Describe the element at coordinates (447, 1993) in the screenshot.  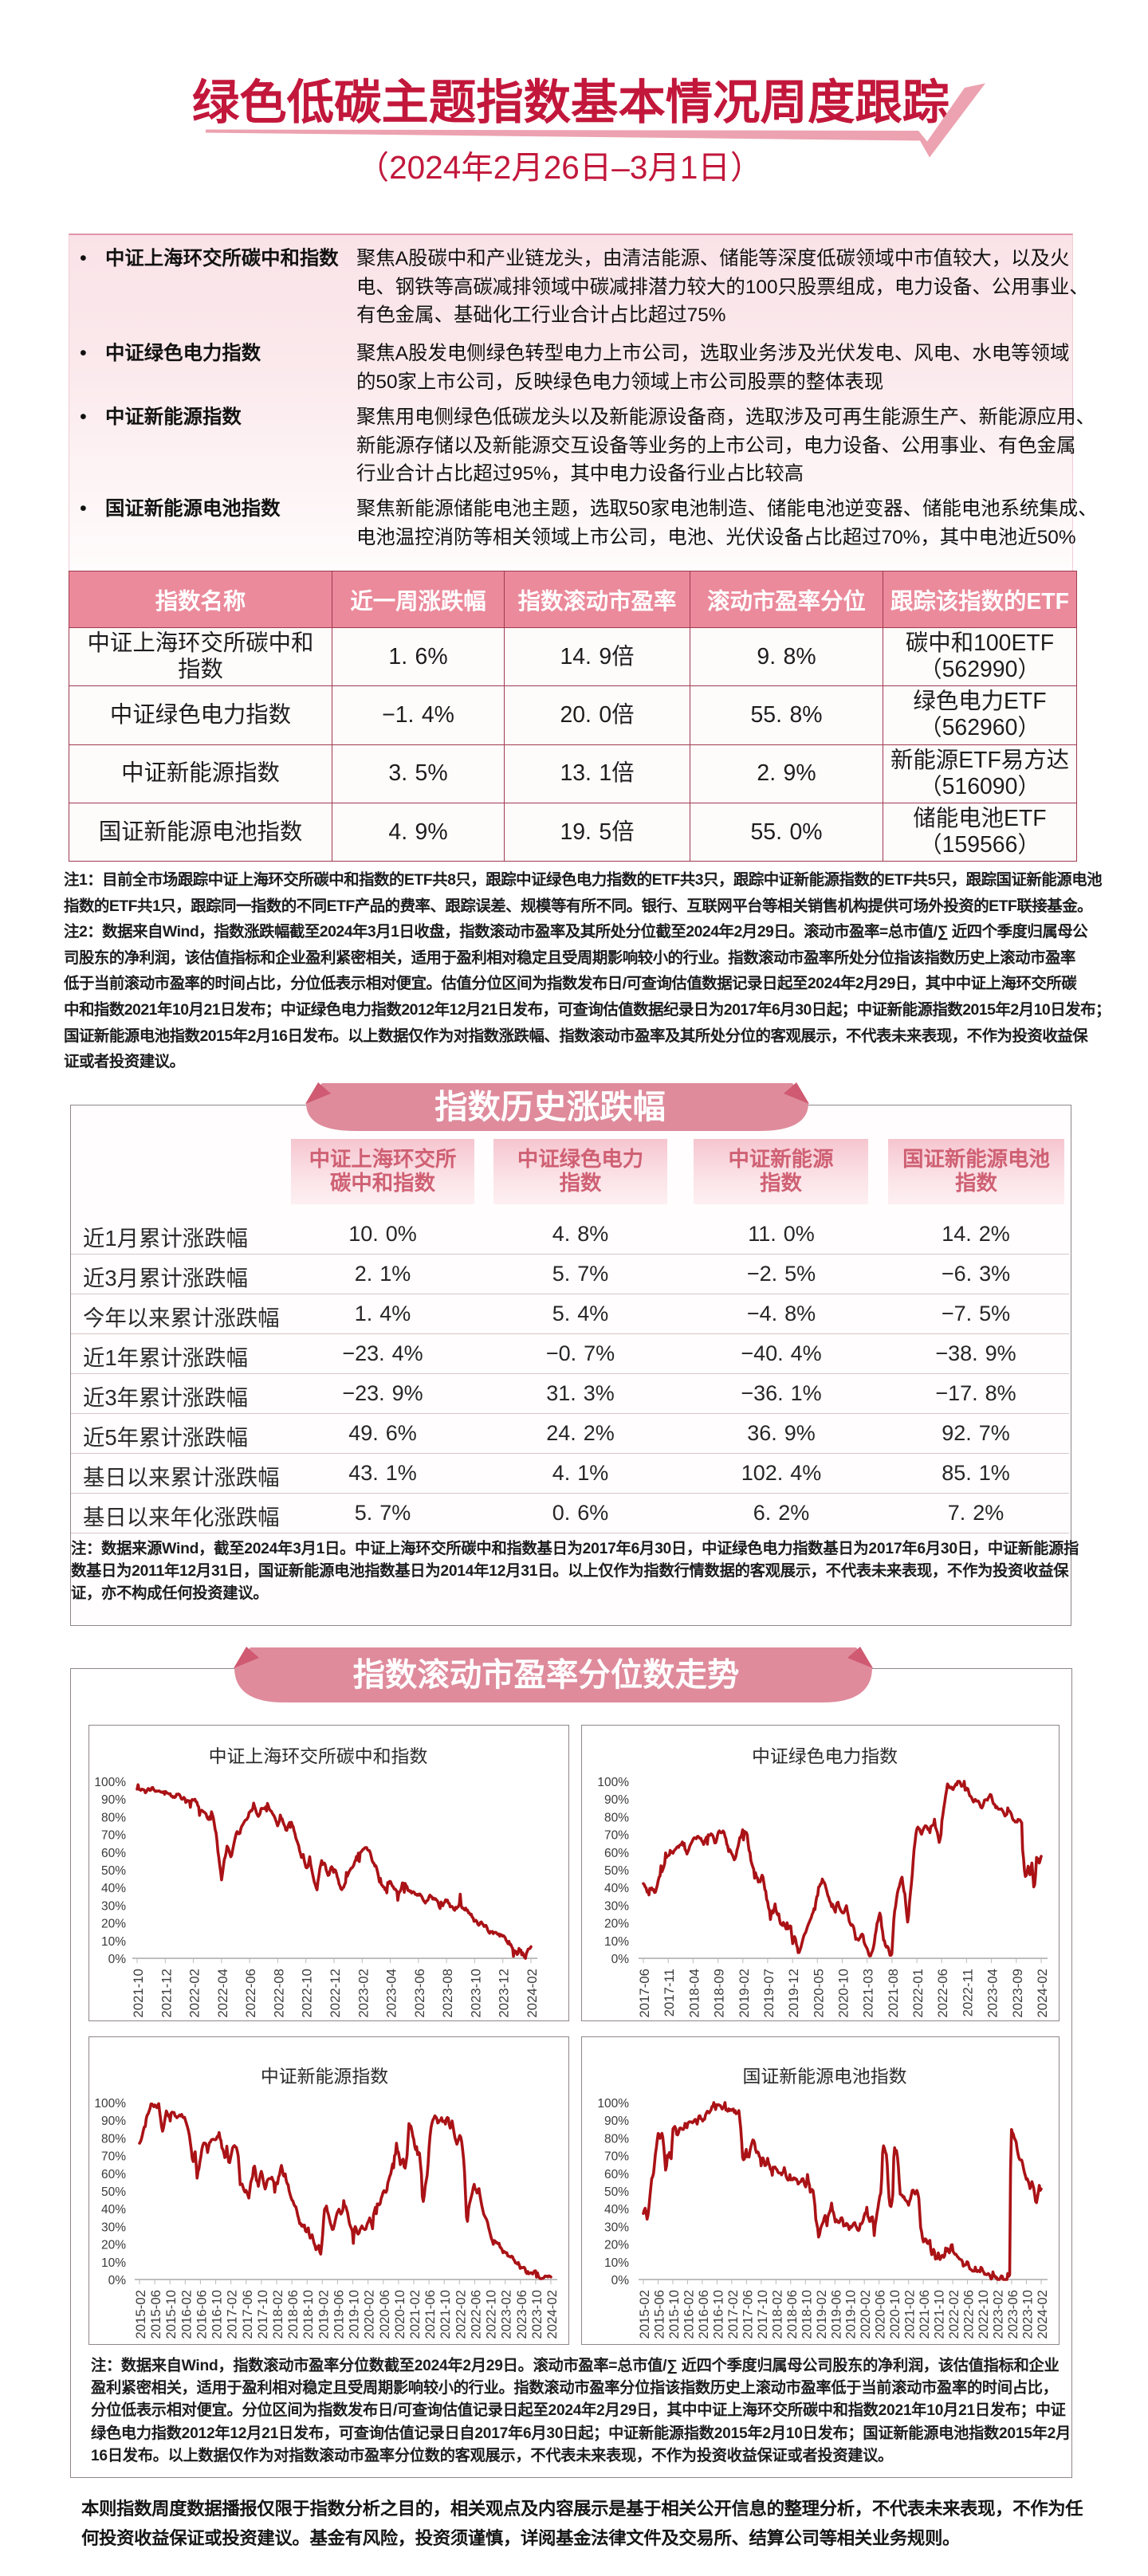
I see `svg-text: 2023-08` at that location.